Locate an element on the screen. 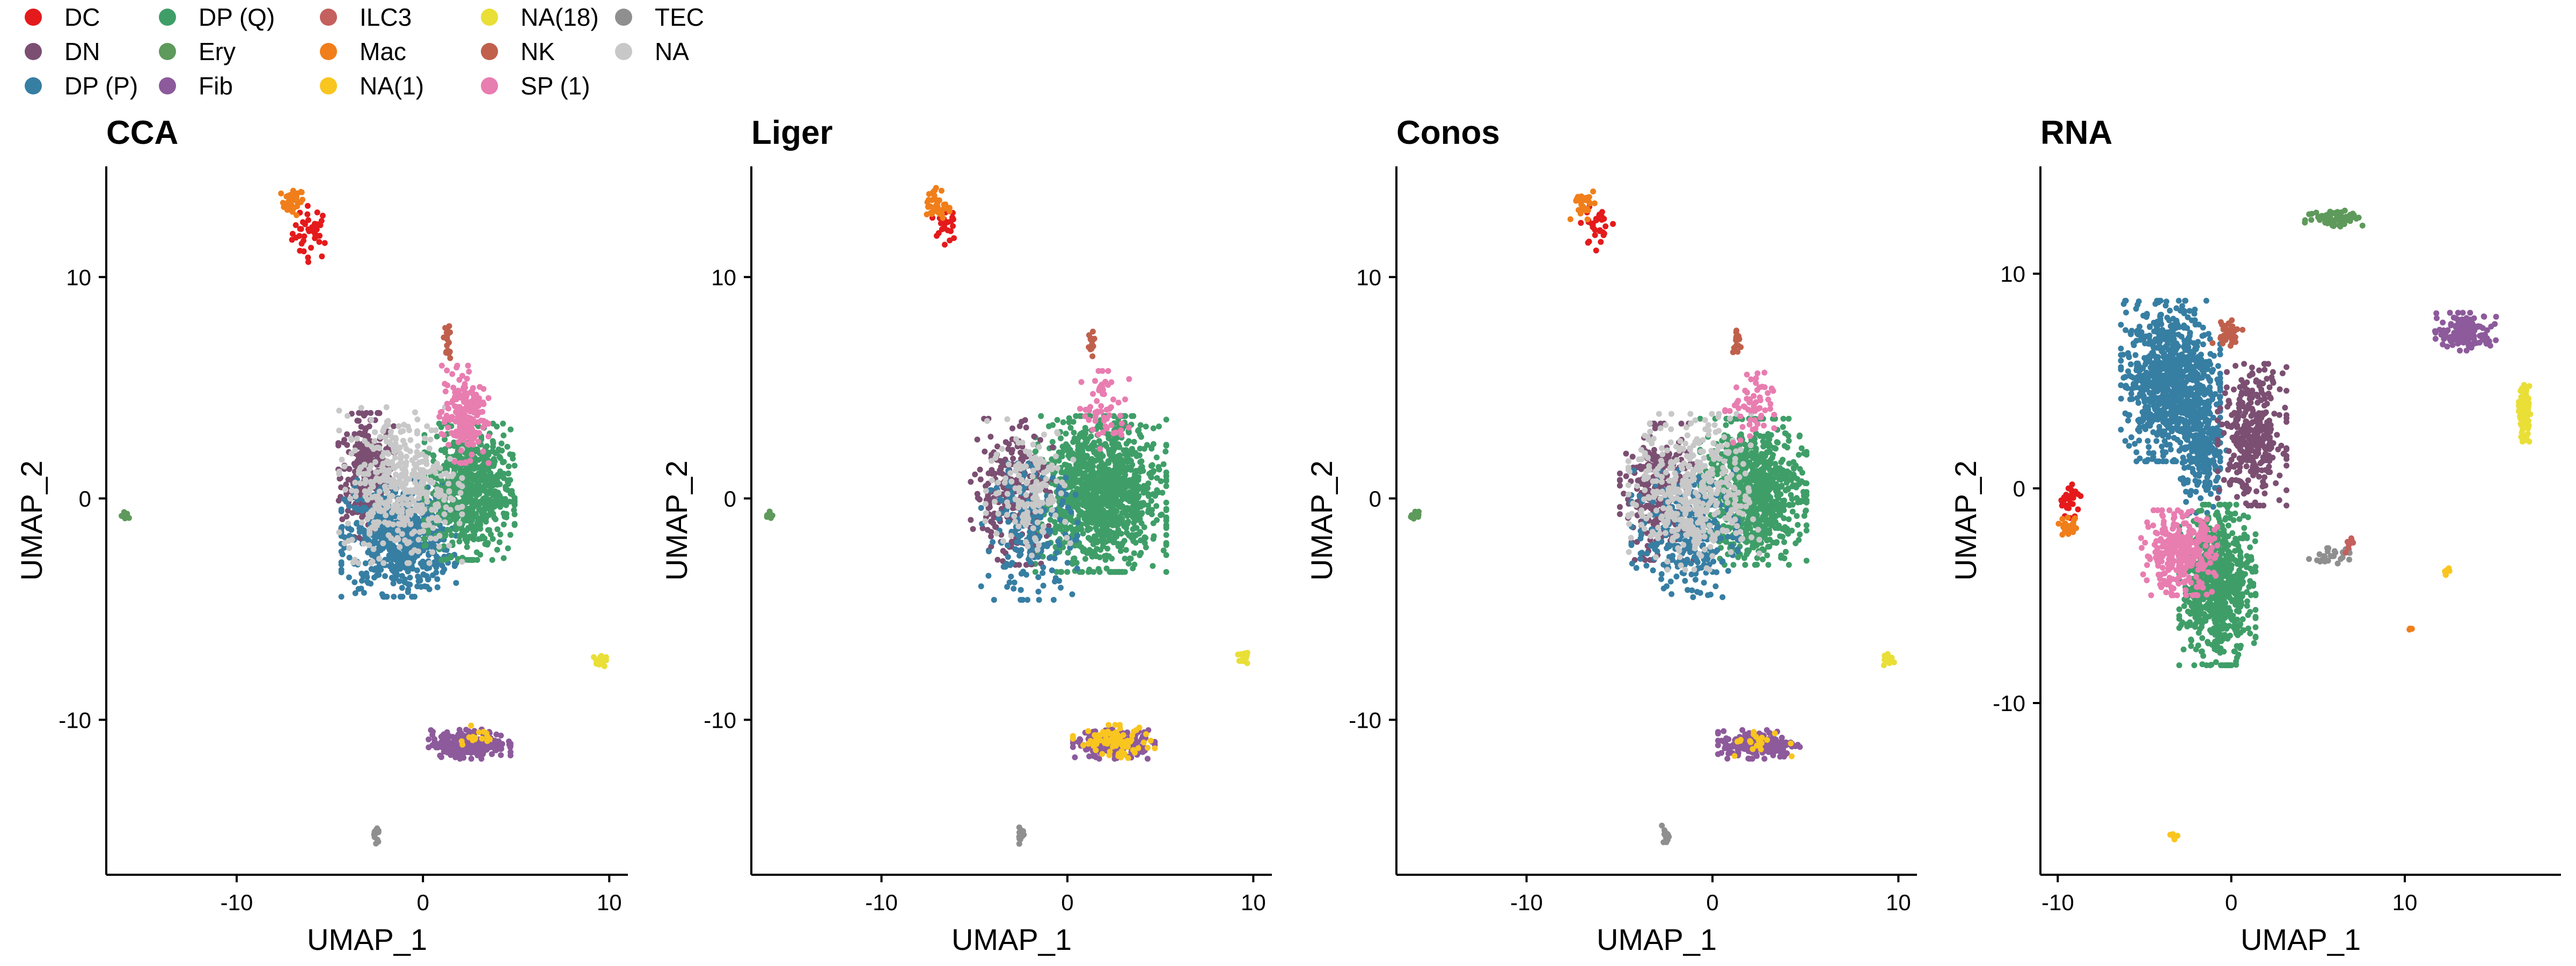 The height and width of the screenshot is (966, 2576). legend-item-fib: Fib is located at coordinates (196, 86).